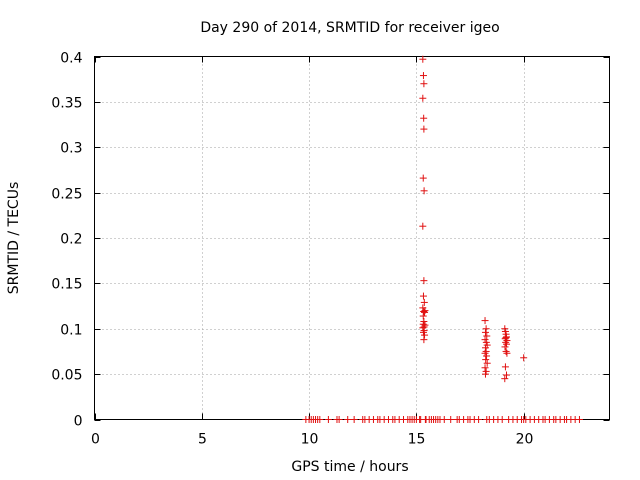  I want to click on y-tick-label: 0.35, so click(66, 104).